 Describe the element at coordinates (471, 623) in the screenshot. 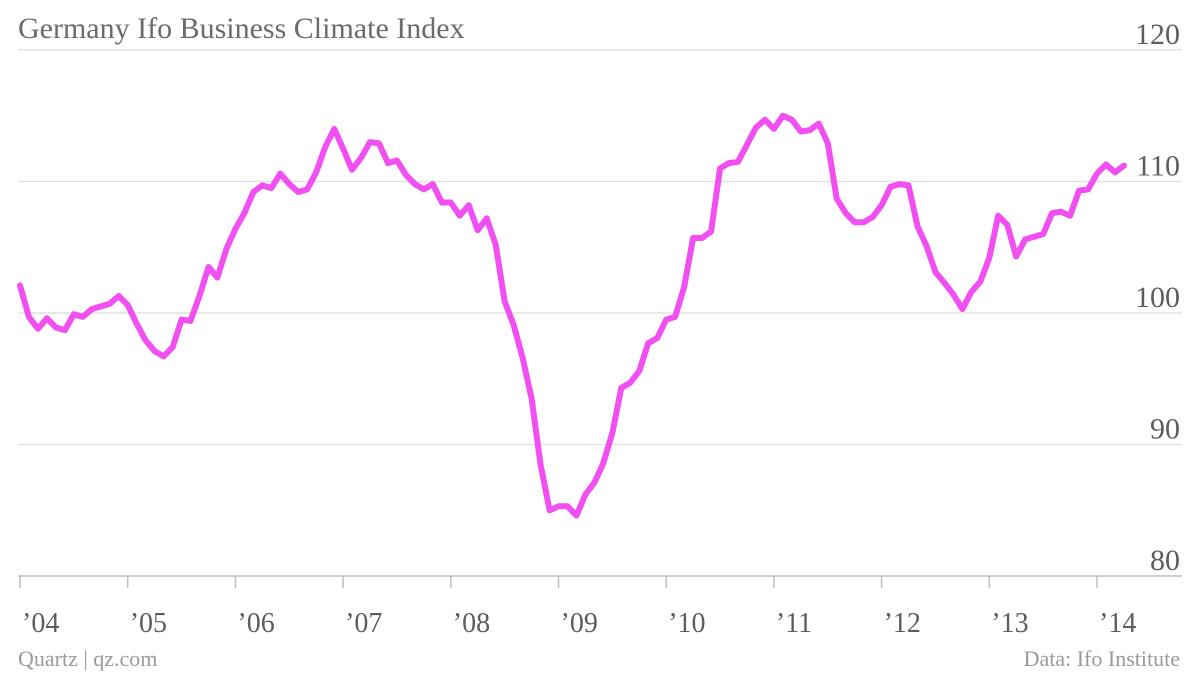

I see `x-tick-label: ’08` at that location.